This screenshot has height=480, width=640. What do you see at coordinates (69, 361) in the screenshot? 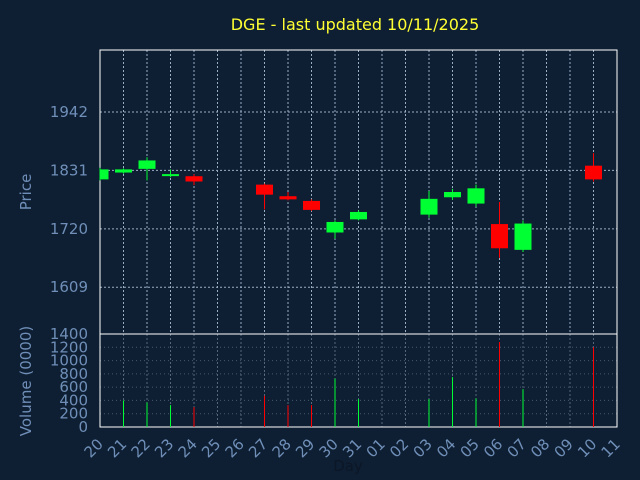
I see `volume-tick-label: 1000` at bounding box center [69, 361].